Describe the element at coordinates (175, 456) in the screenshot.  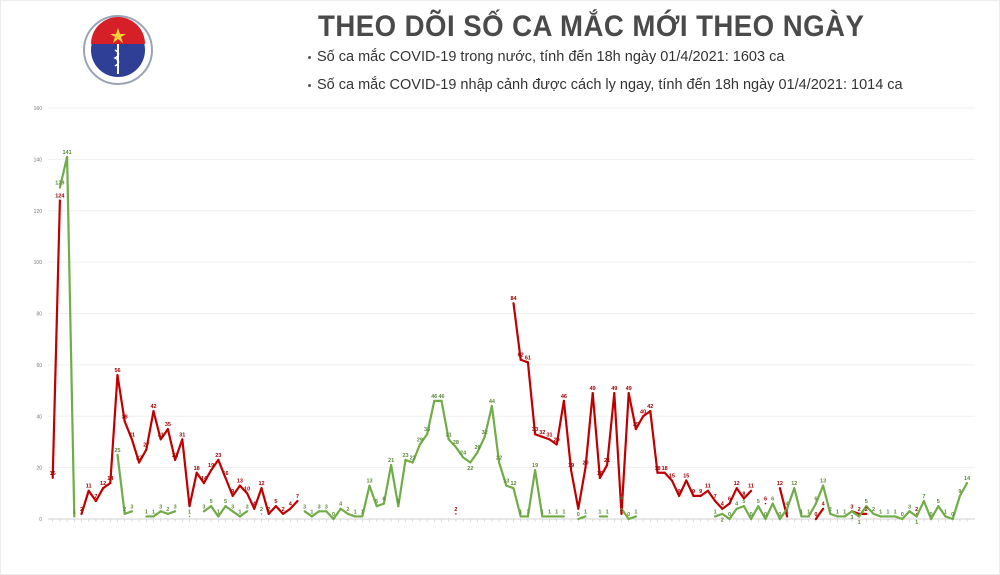
I see `series-1-data-label: 23` at that location.